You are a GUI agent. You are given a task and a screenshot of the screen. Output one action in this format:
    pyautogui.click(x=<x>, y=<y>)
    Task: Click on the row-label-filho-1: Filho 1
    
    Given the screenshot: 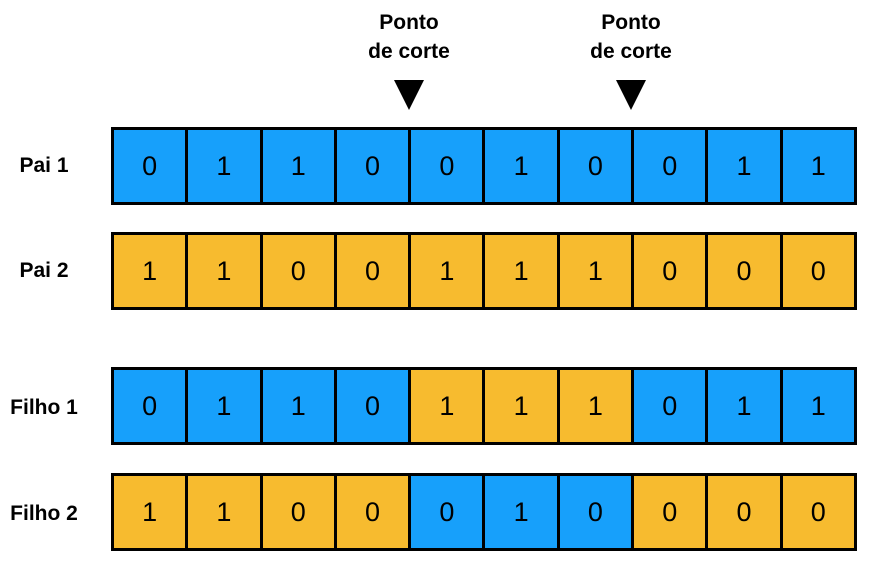 What is the action you would take?
    pyautogui.click(x=44, y=407)
    